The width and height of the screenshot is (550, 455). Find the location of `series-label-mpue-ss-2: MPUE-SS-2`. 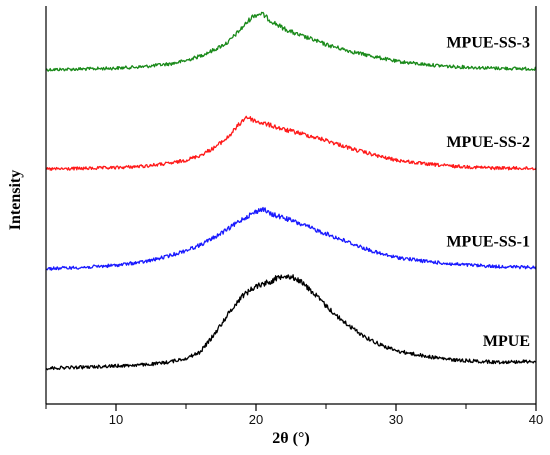

series-label-mpue-ss-2: MPUE-SS-2 is located at coordinates (488, 142).